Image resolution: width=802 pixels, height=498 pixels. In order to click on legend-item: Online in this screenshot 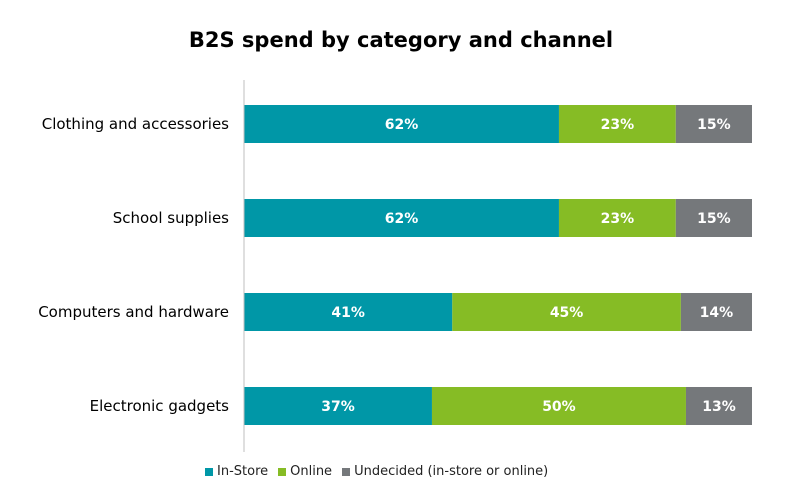, I will do `click(305, 471)`.